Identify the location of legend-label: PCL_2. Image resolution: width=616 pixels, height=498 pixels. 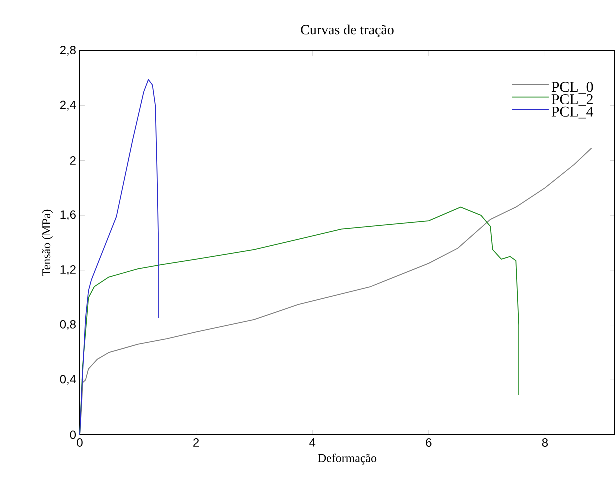
(572, 100).